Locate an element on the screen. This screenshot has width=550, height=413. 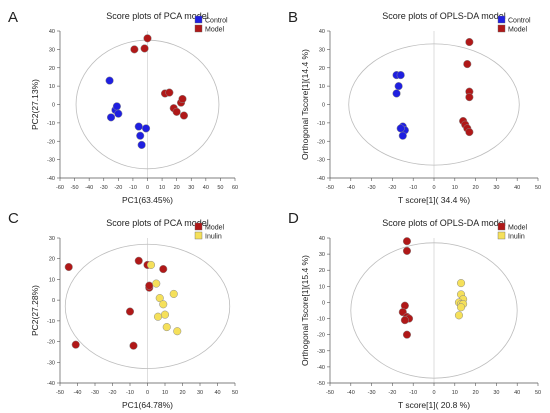
x-tick-label: -20 is located at coordinates (392, 393).